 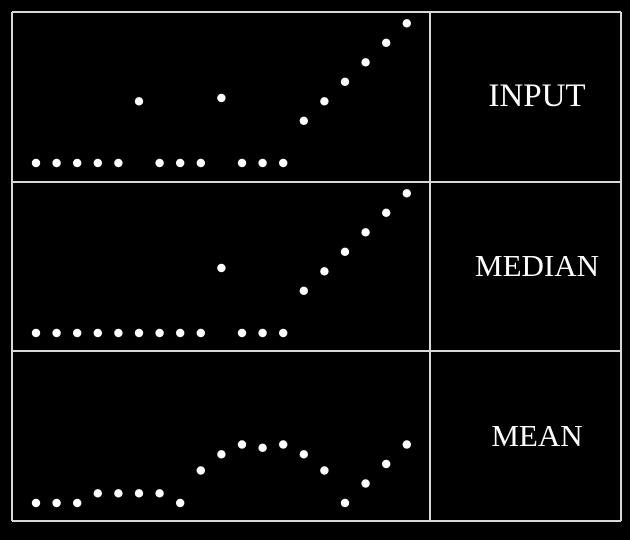 What do you see at coordinates (537, 265) in the screenshot?
I see `row-label-median: MEDIAN` at bounding box center [537, 265].